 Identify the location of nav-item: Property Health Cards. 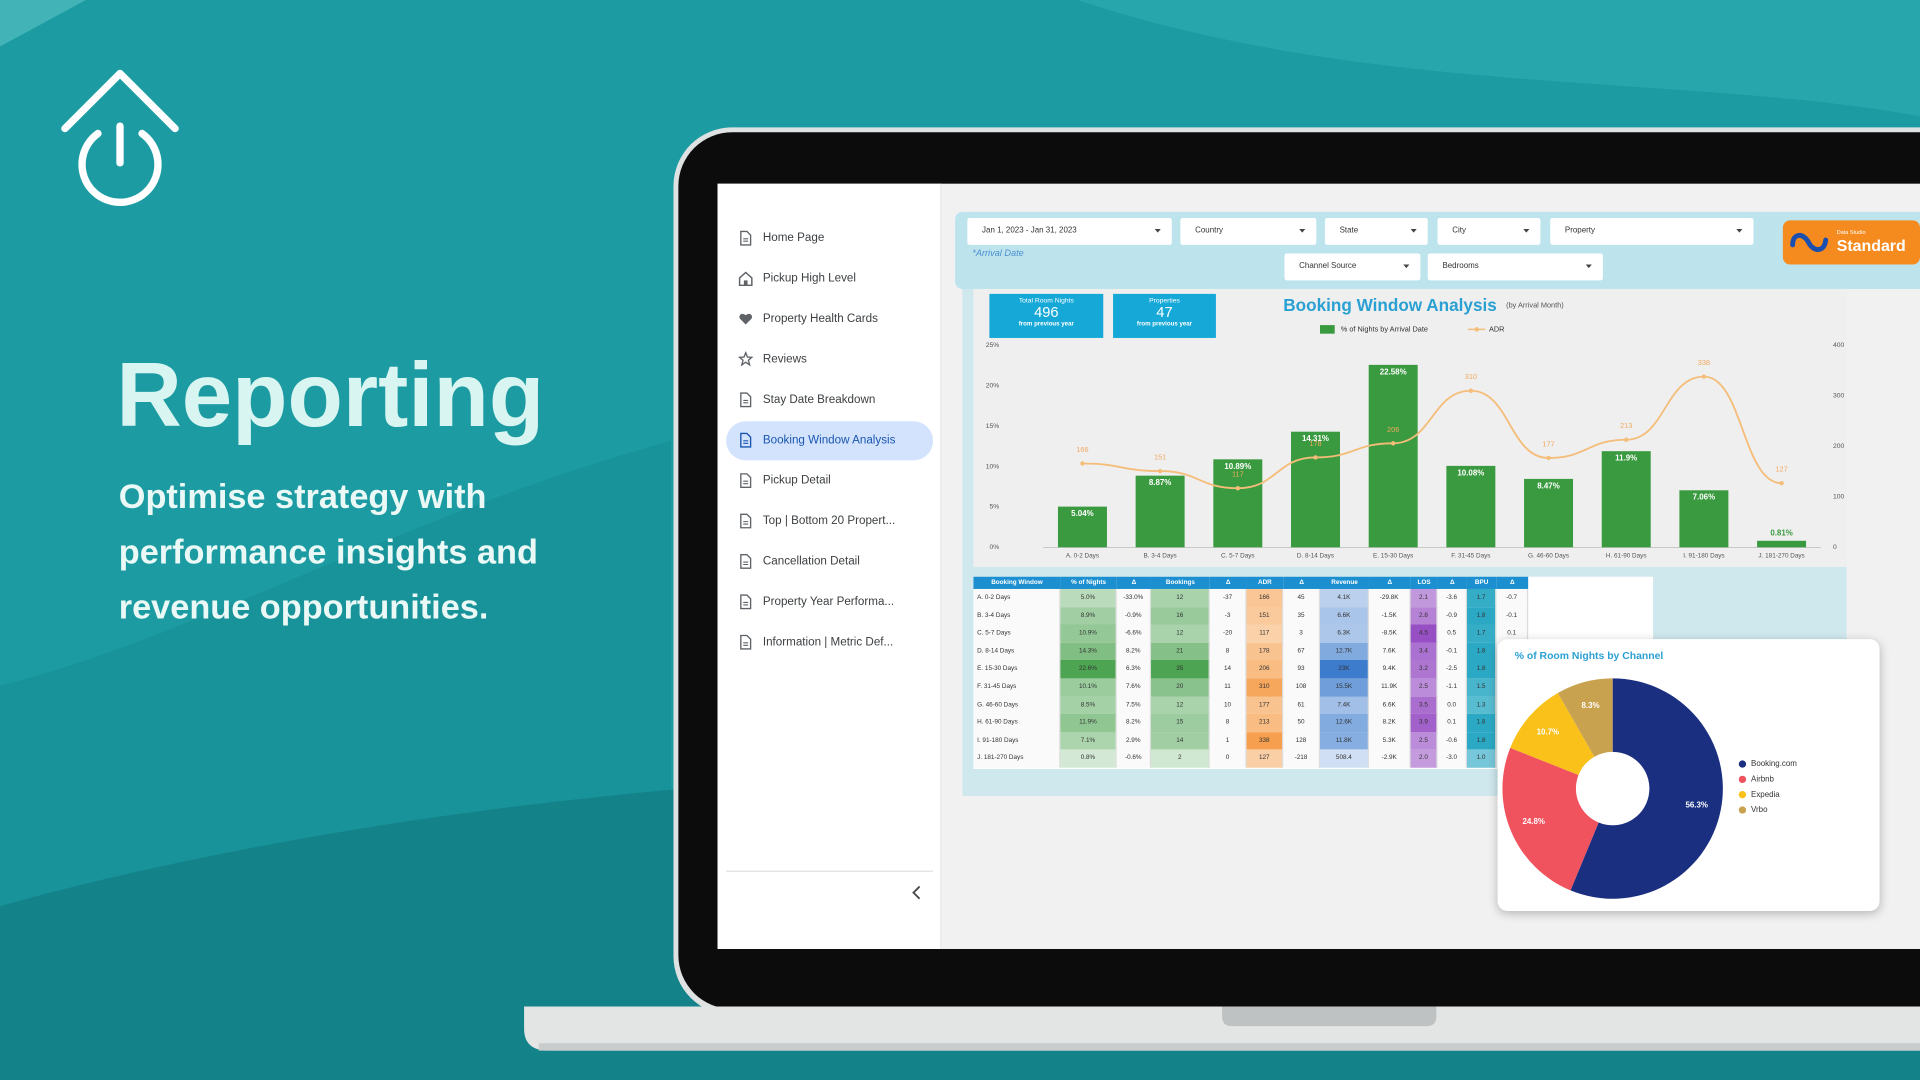
(829, 319).